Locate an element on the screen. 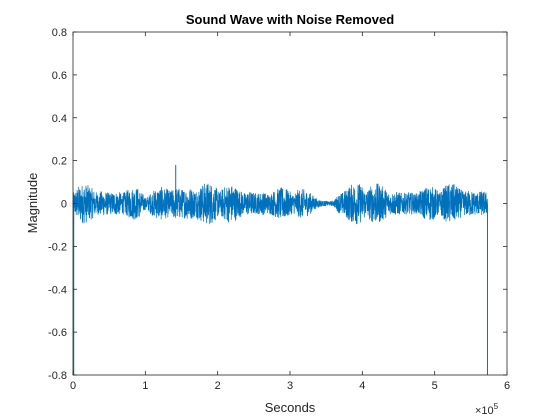  x-exponent-base: ×10 is located at coordinates (484, 411).